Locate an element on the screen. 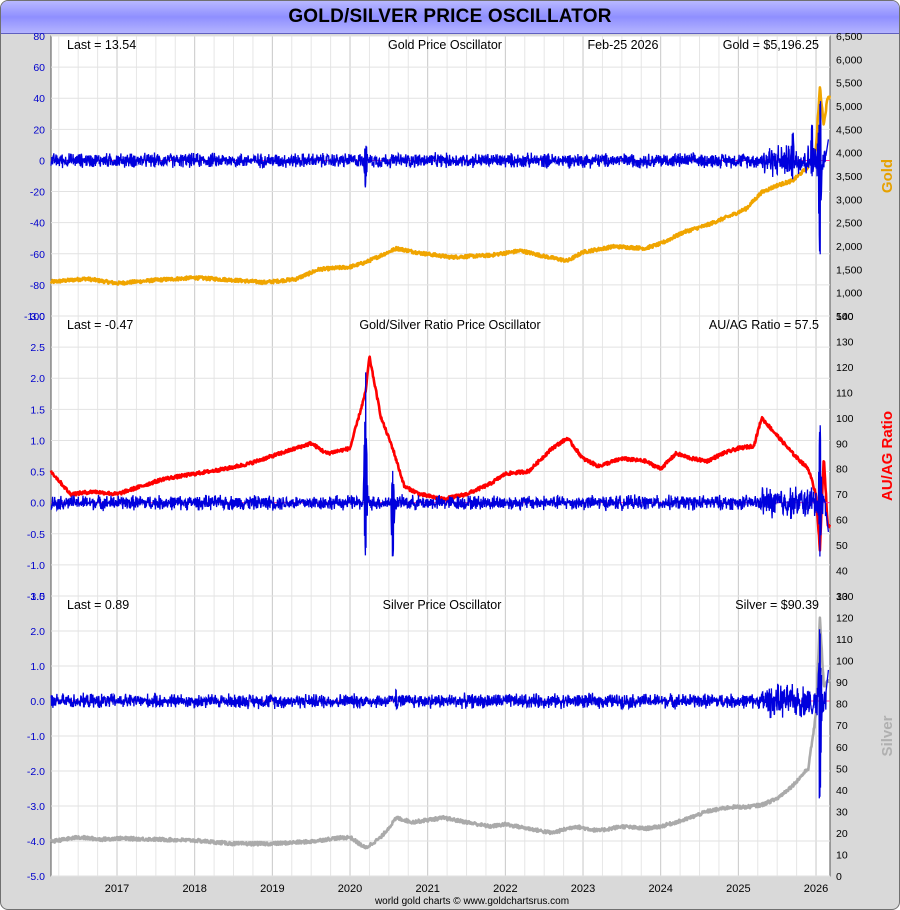  right-tick-label: 2,000 is located at coordinates (849, 247).